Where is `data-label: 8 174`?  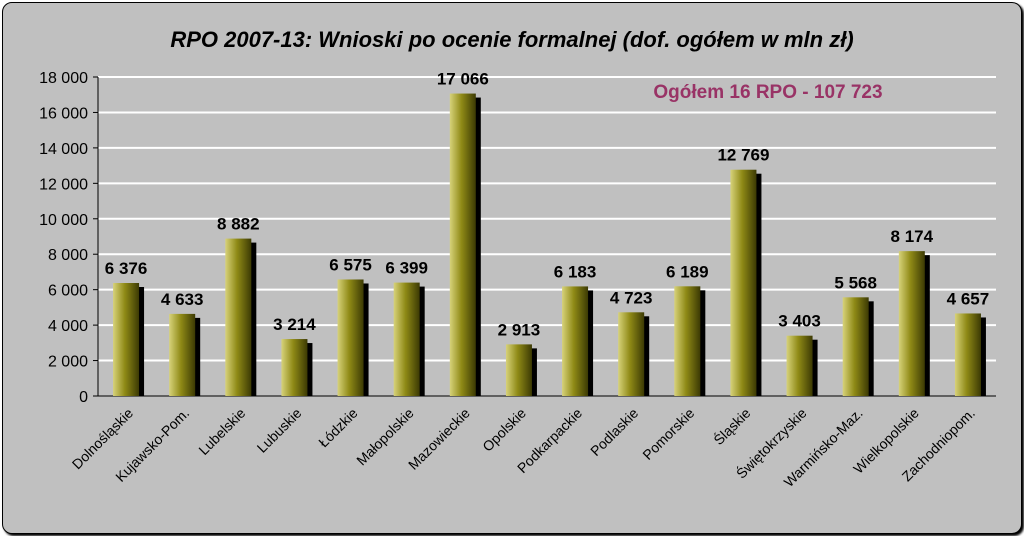
data-label: 8 174 is located at coordinates (912, 236).